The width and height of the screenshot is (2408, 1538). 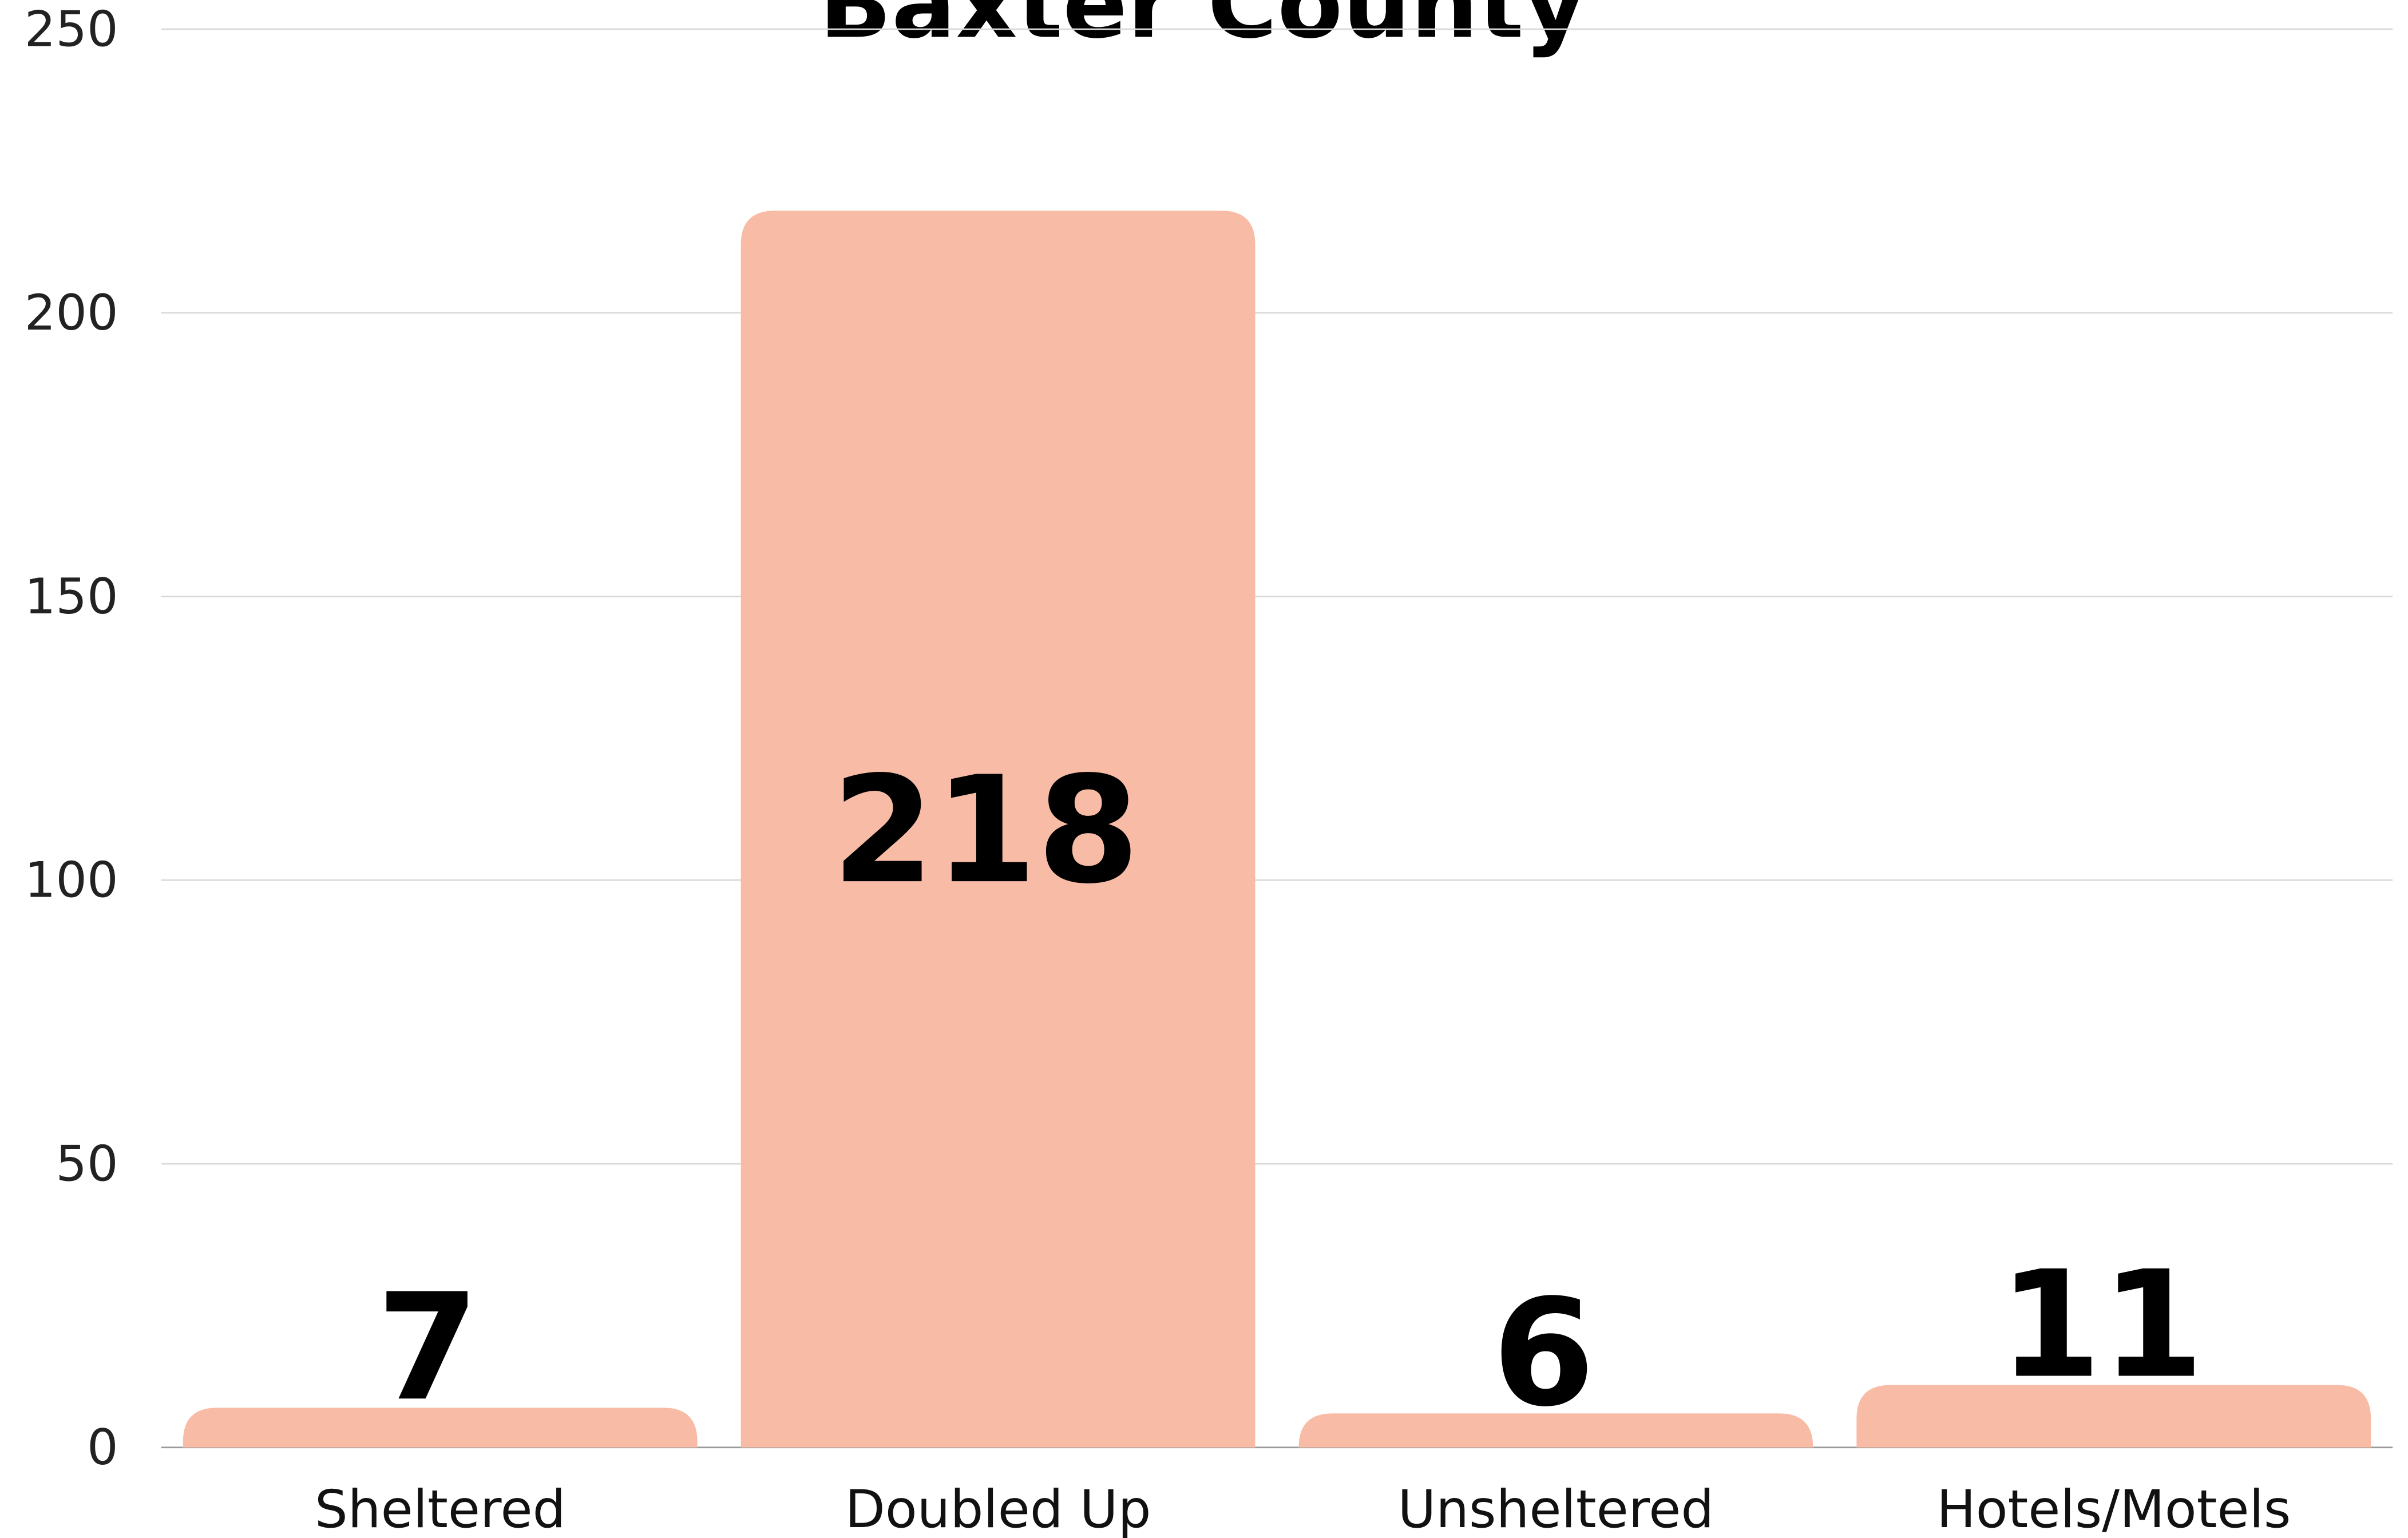 I want to click on y-tick-label: 150, so click(x=71, y=597).